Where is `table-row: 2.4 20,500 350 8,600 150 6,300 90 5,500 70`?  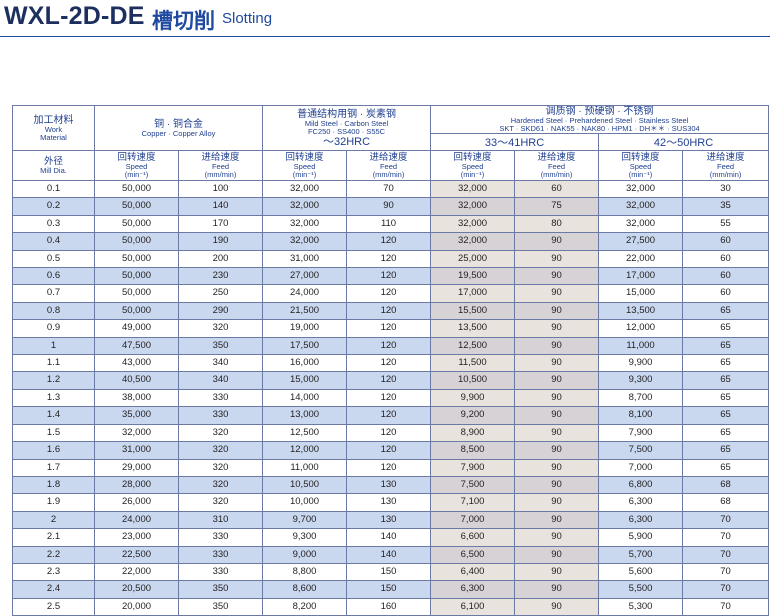
table-row: 2.4 20,500 350 8,600 150 6,300 90 5,500 70 is located at coordinates (391, 589).